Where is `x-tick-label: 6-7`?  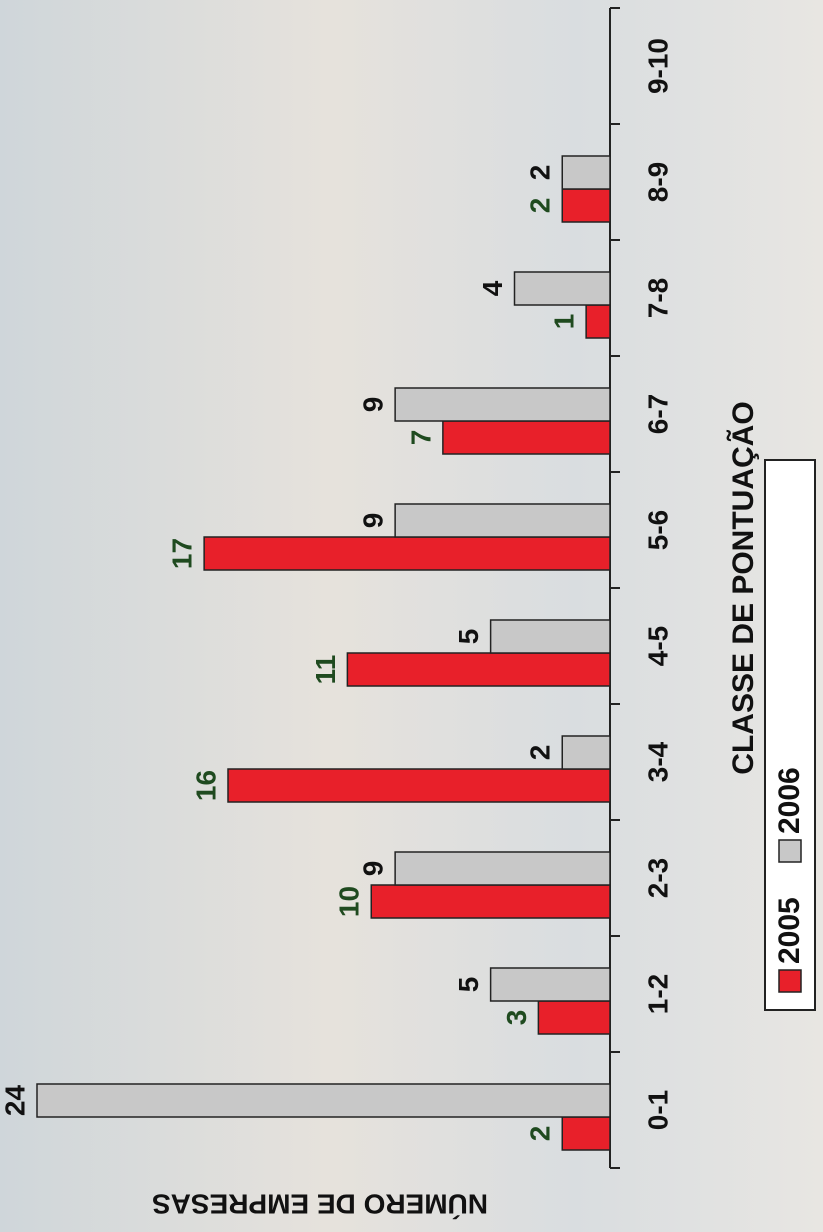 x-tick-label: 6-7 is located at coordinates (657, 414).